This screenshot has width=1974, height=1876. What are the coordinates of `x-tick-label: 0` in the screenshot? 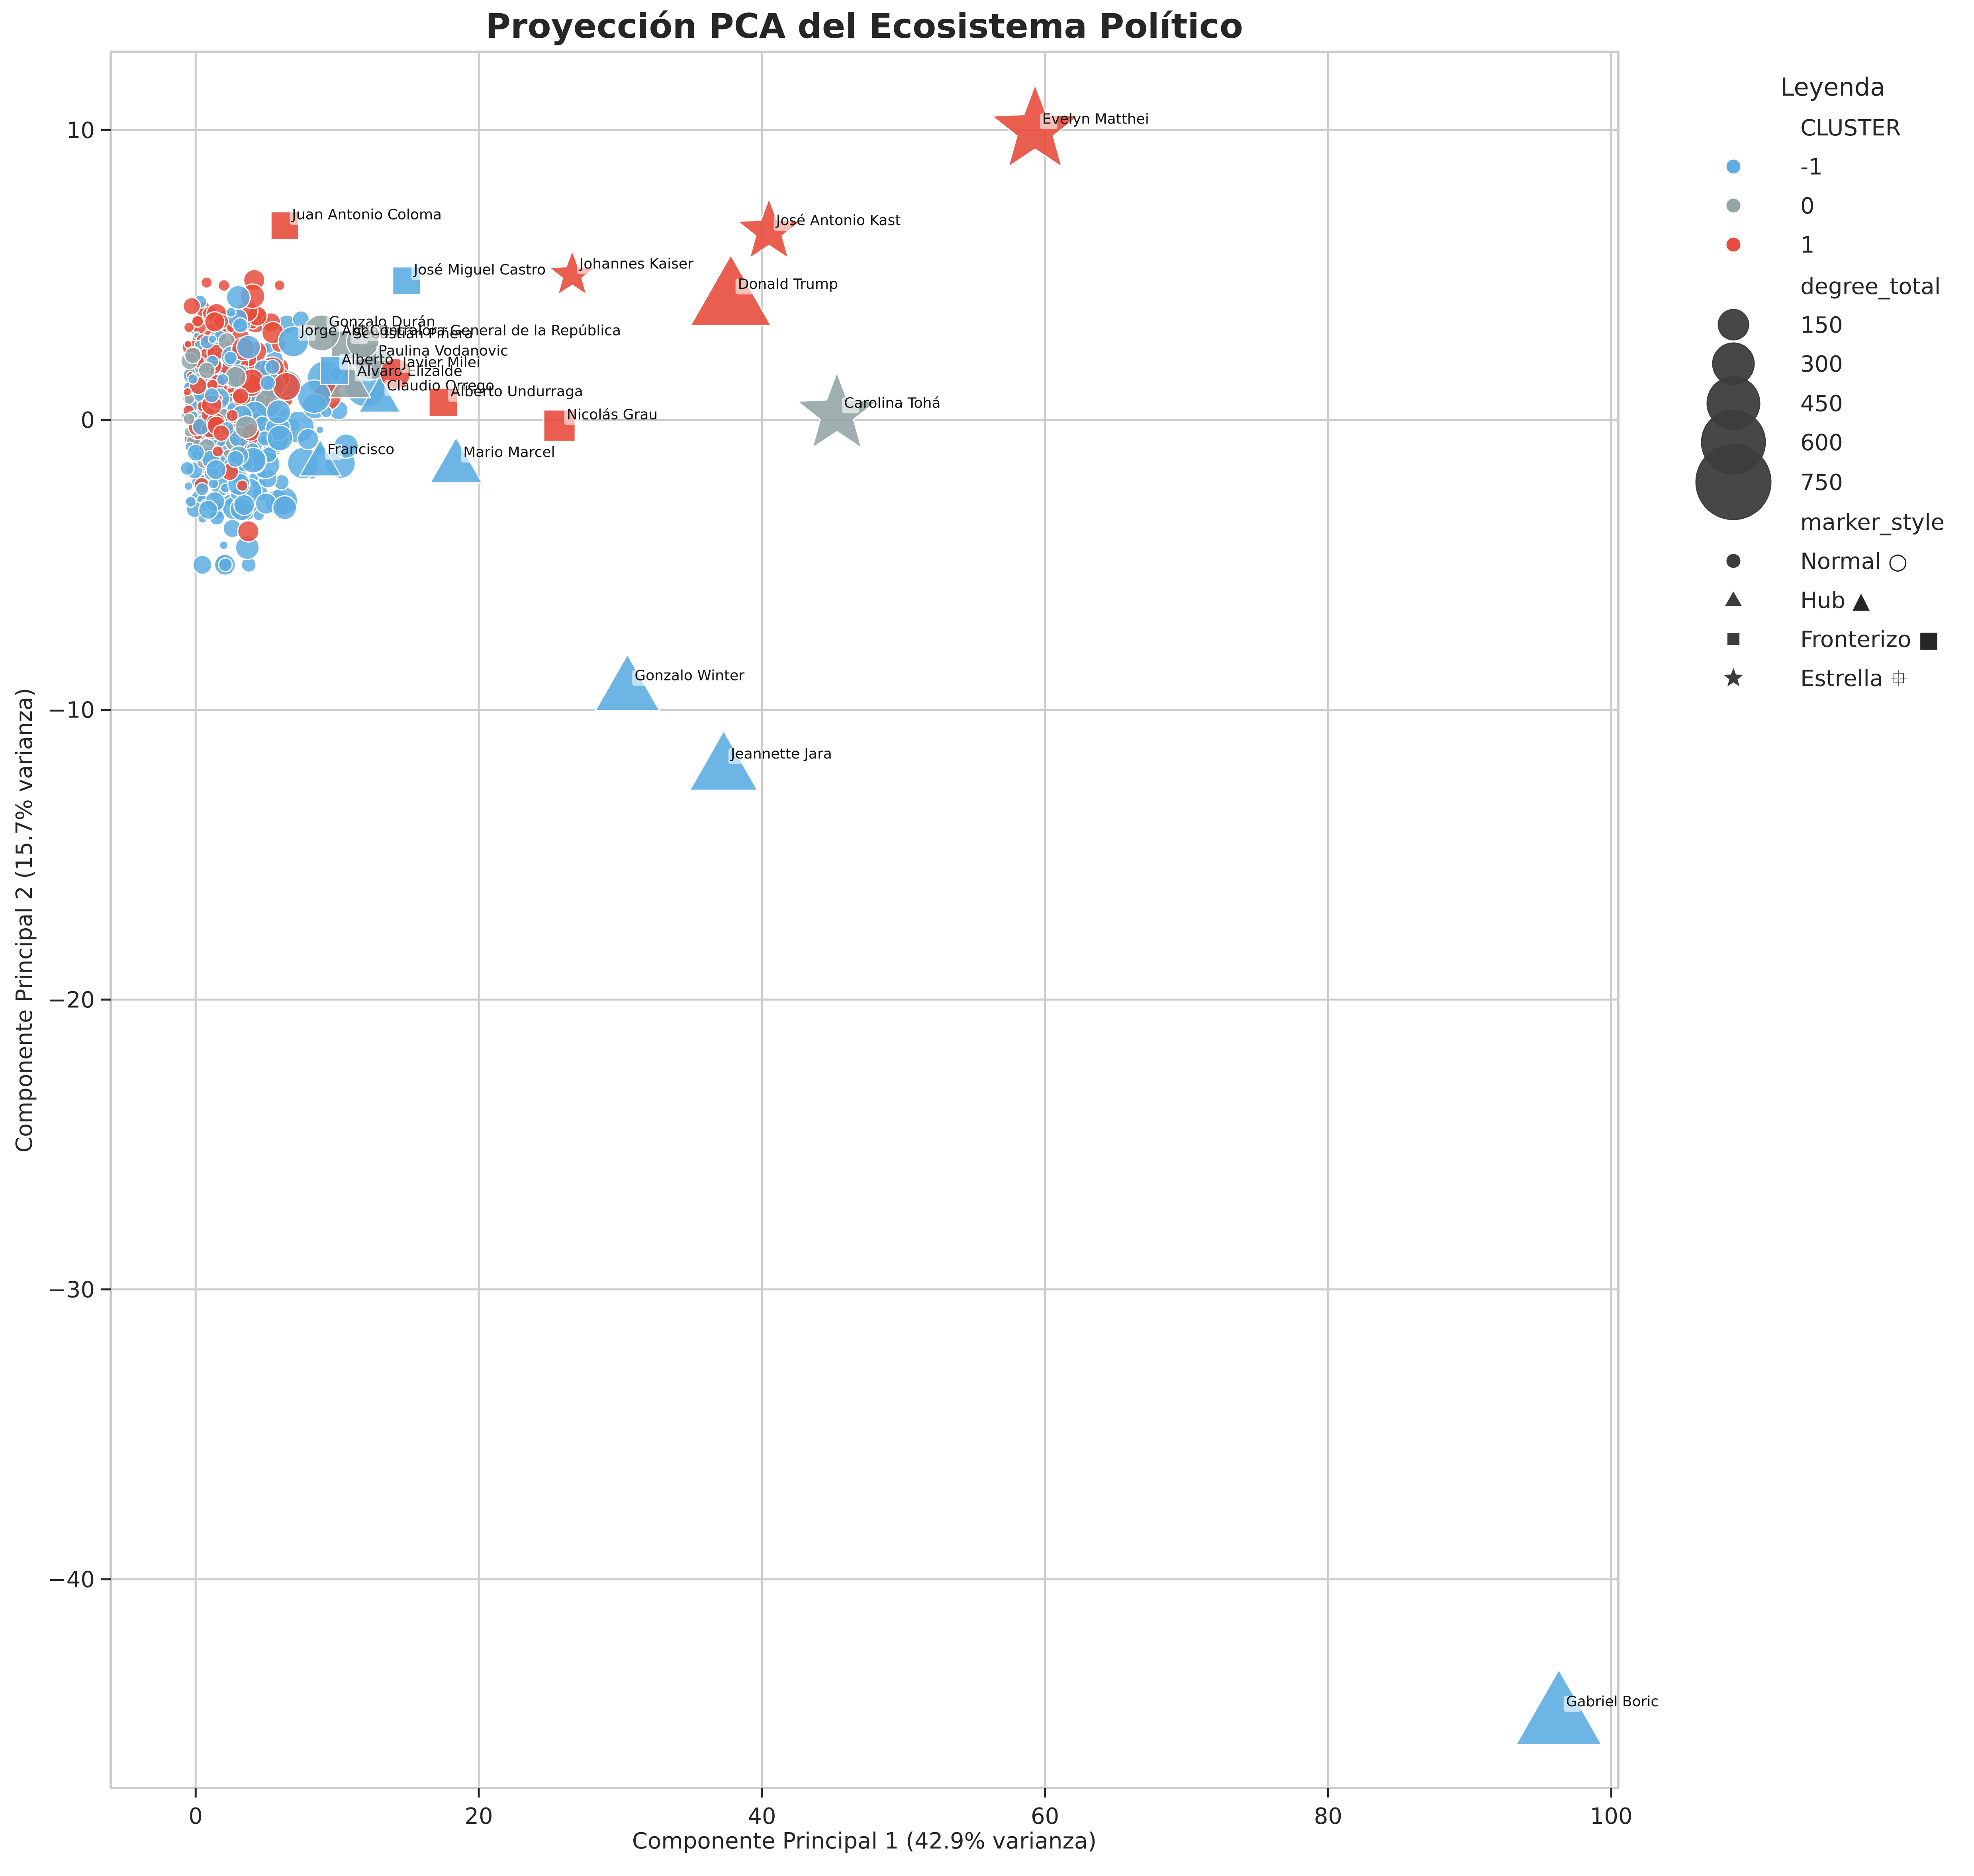 It's located at (195, 1816).